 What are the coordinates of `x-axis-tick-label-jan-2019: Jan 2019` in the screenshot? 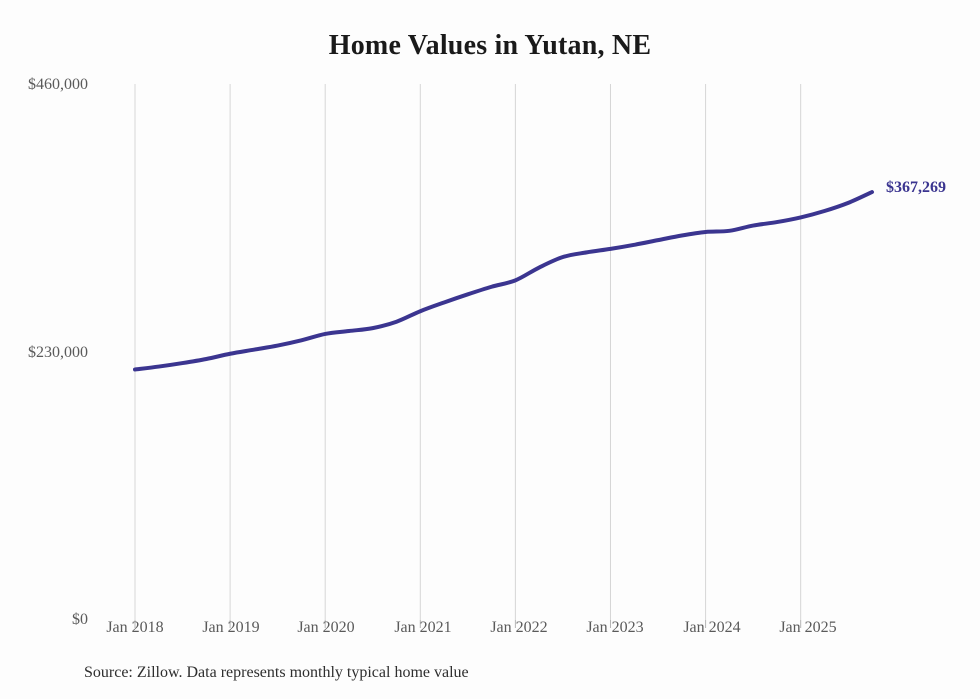 It's located at (231, 627).